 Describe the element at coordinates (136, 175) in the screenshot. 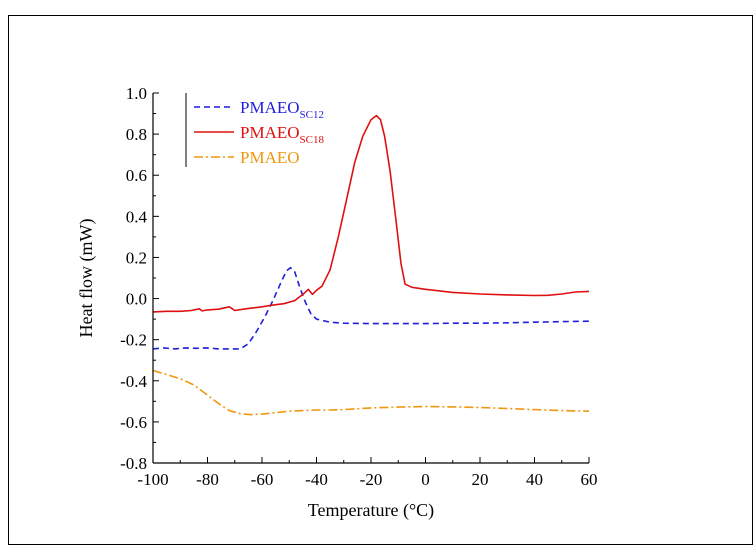

I see `y-tick-label: 0.6` at that location.